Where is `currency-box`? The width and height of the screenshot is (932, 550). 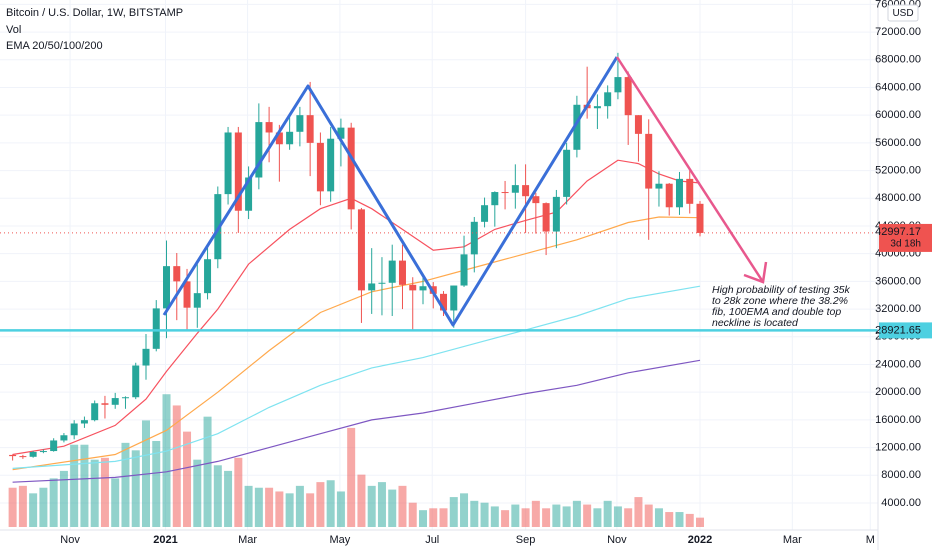
currency-box is located at coordinates (903, 13).